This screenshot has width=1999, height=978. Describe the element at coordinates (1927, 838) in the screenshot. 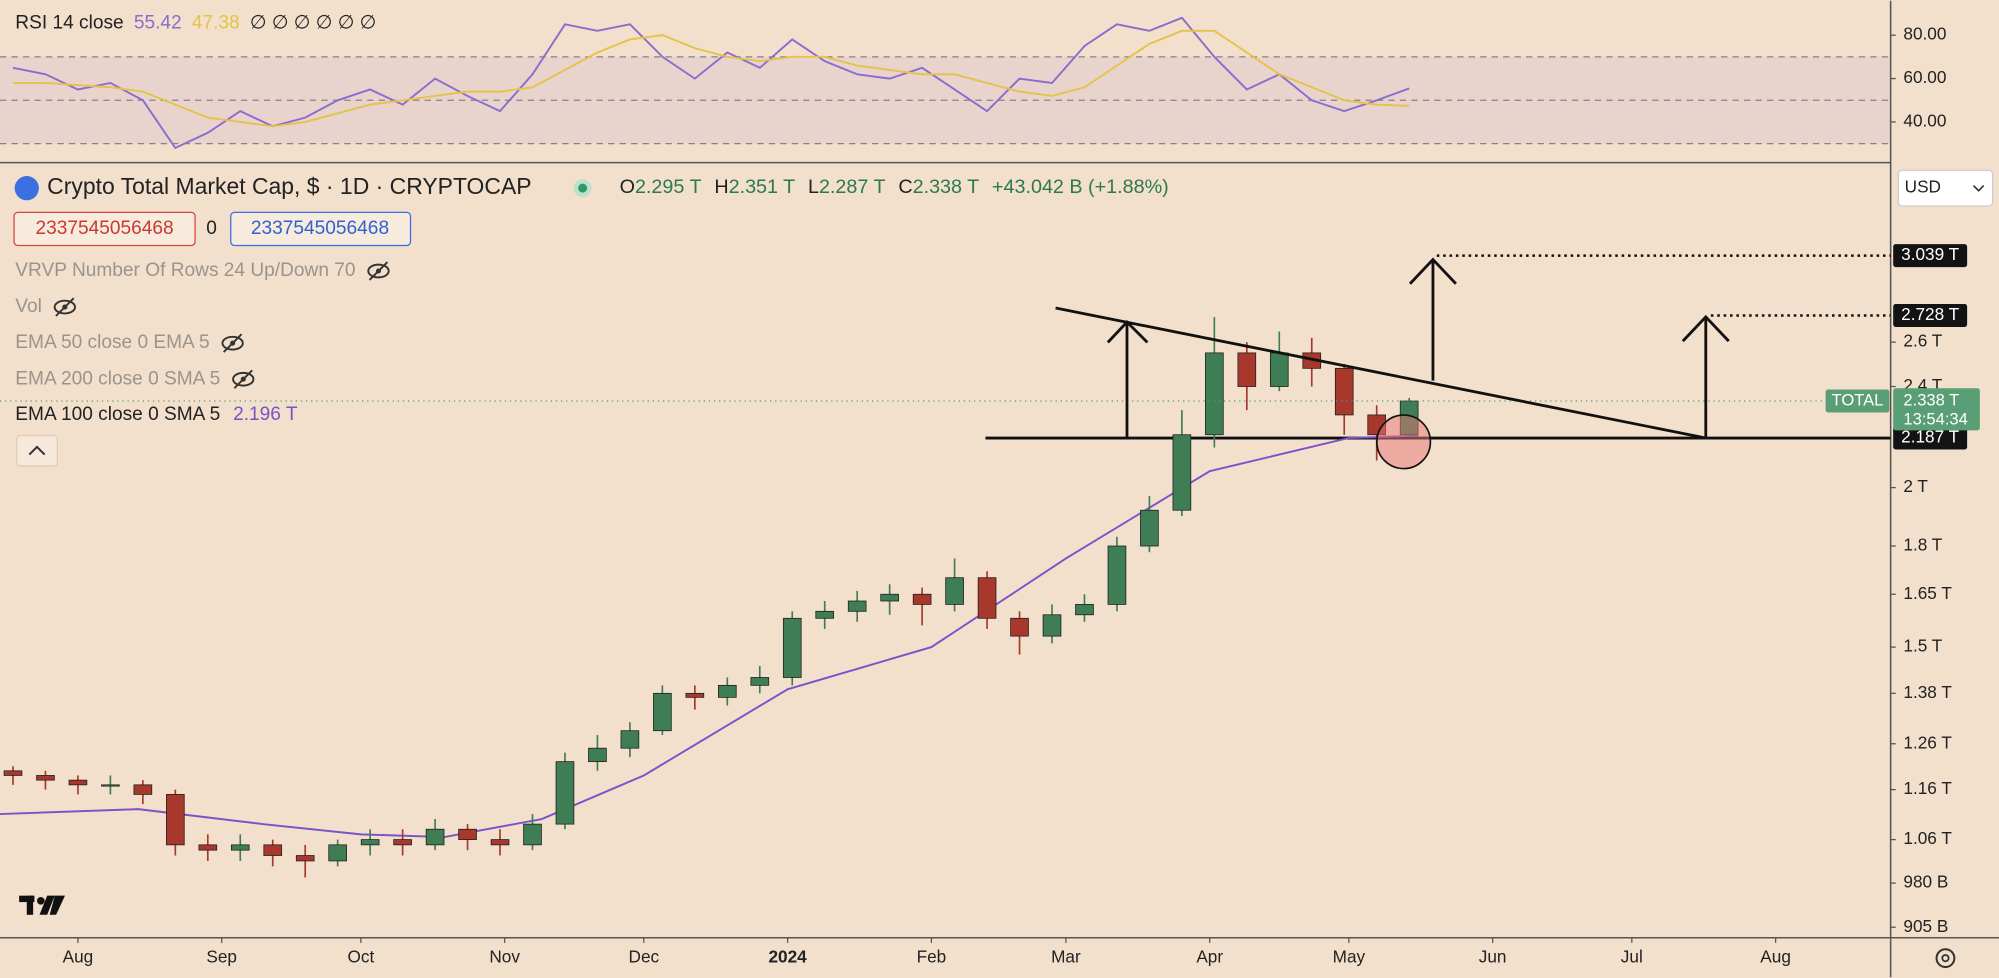

I see `y-tick-label: 1.06 T` at that location.